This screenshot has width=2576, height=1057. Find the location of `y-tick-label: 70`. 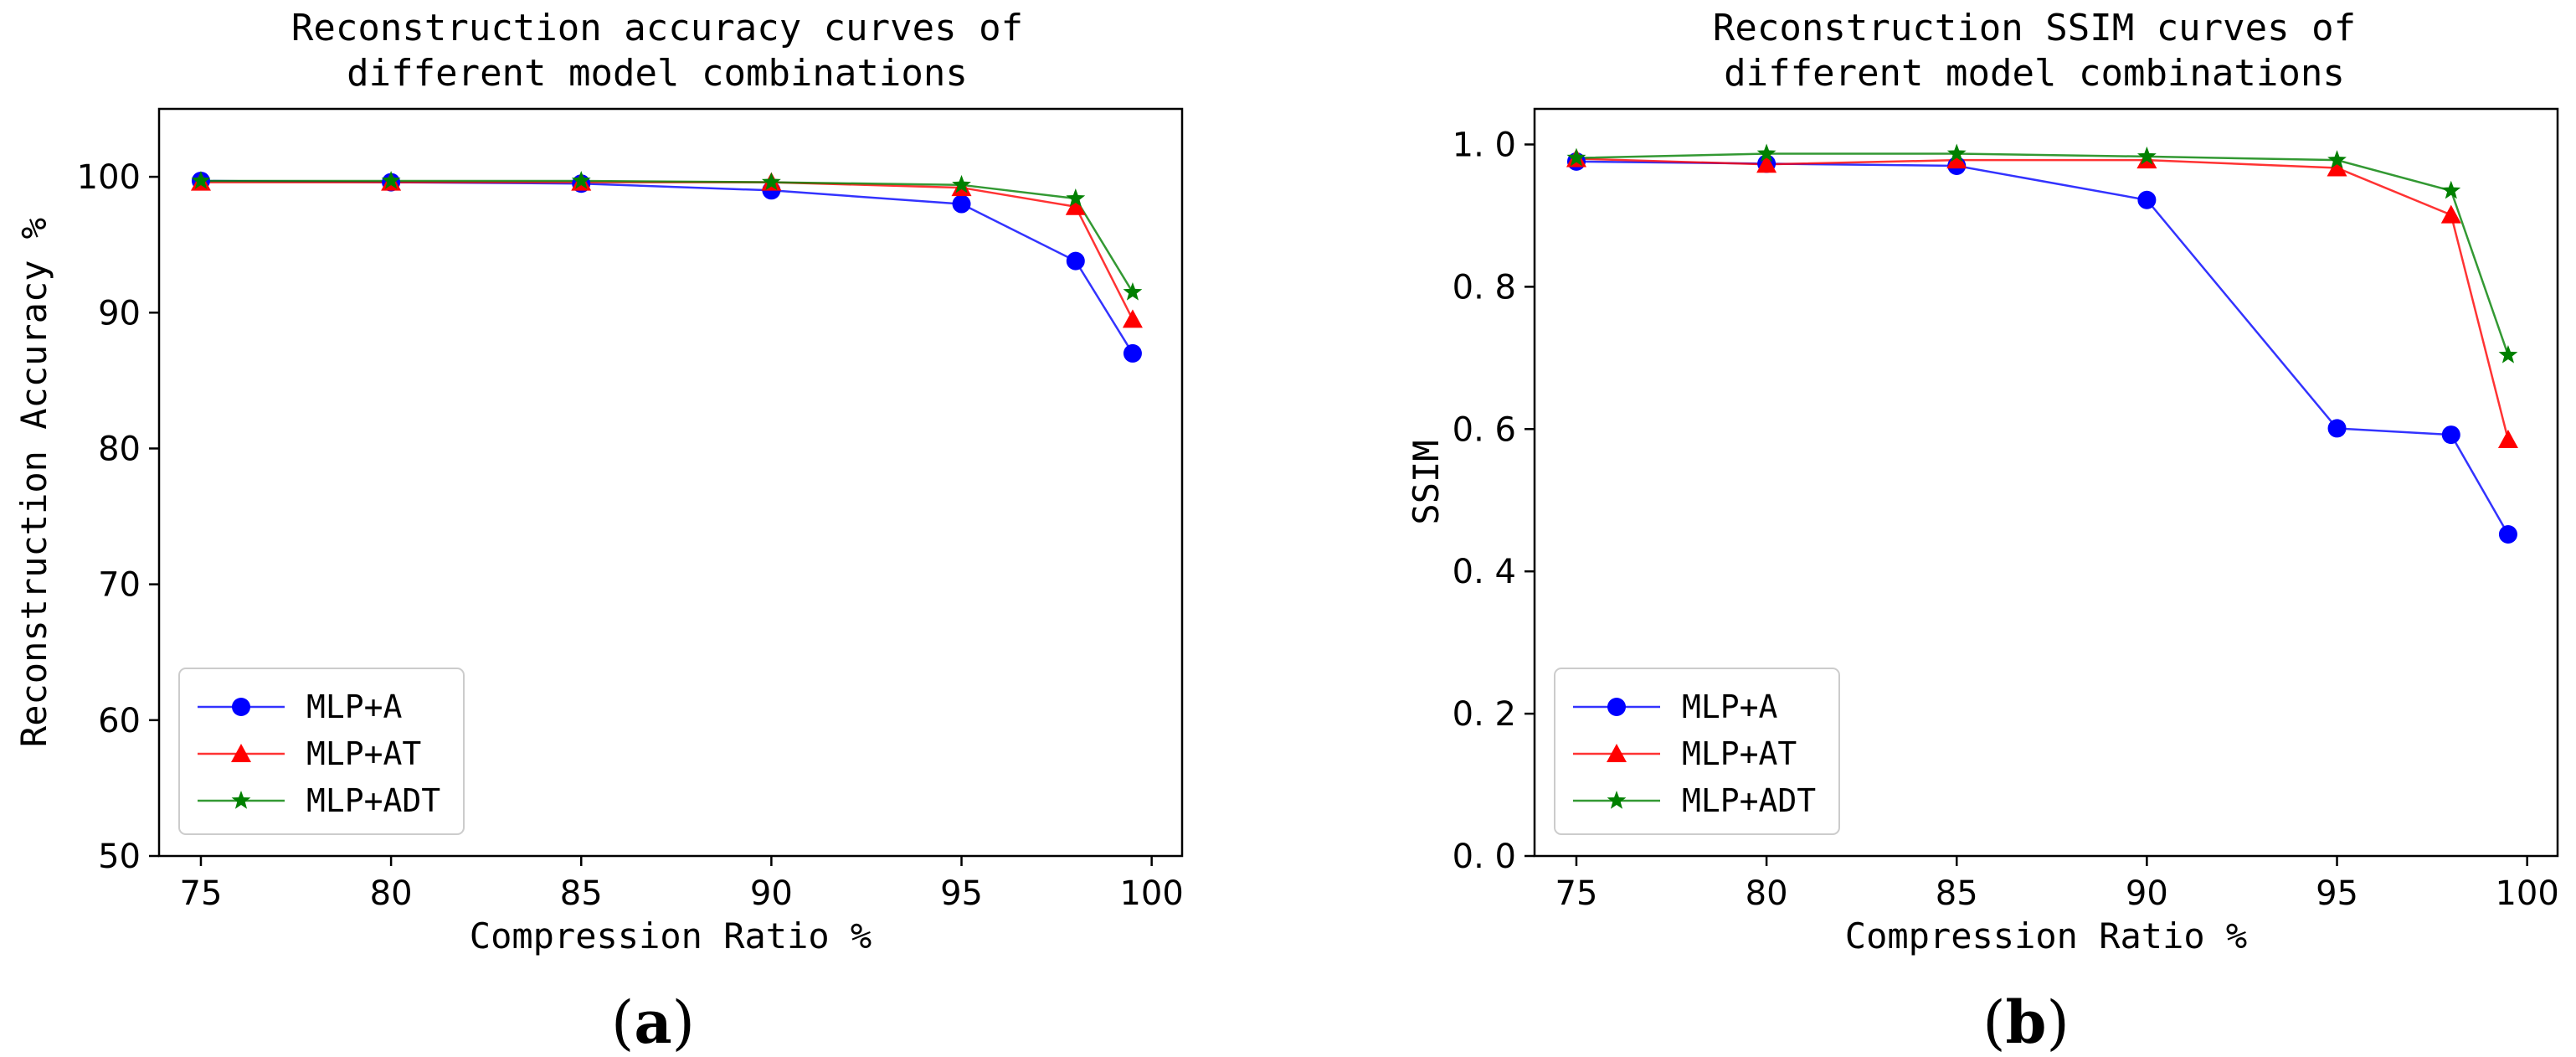

y-tick-label: 70 is located at coordinates (120, 585).